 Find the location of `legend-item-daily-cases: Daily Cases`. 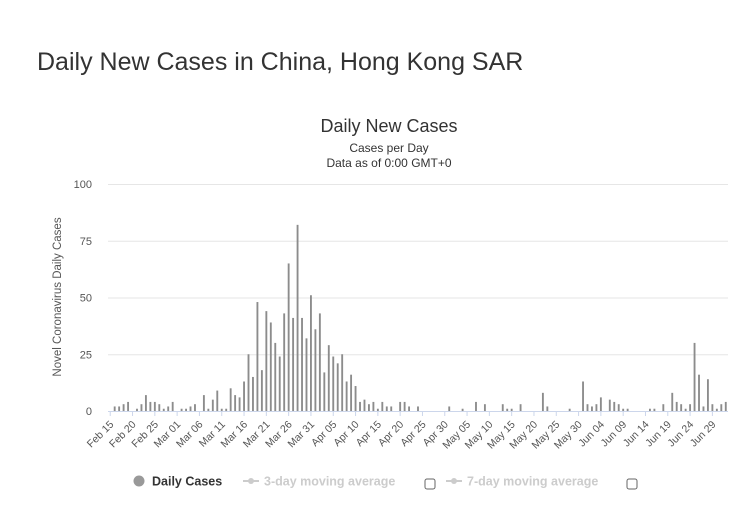

legend-item-daily-cases: Daily Cases is located at coordinates (178, 482).